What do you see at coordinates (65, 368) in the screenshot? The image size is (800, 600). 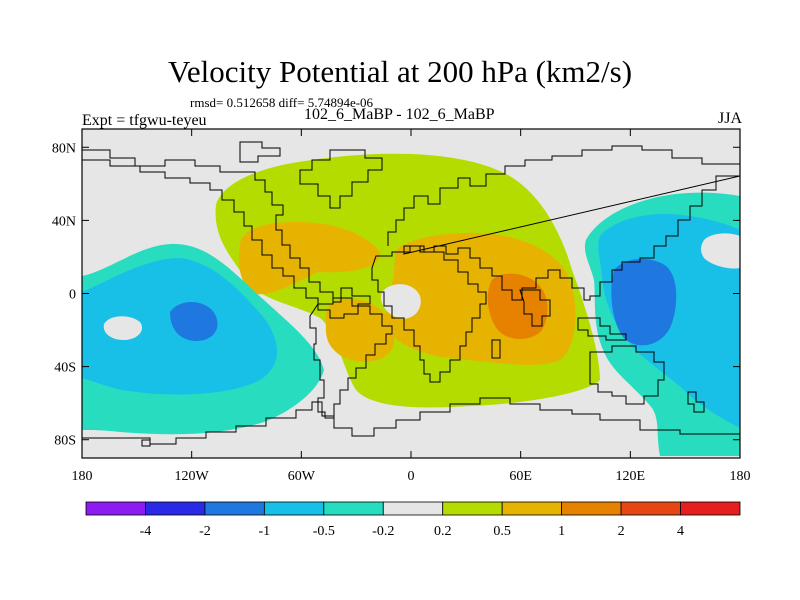 I see `y-tick-label: 40S` at bounding box center [65, 368].